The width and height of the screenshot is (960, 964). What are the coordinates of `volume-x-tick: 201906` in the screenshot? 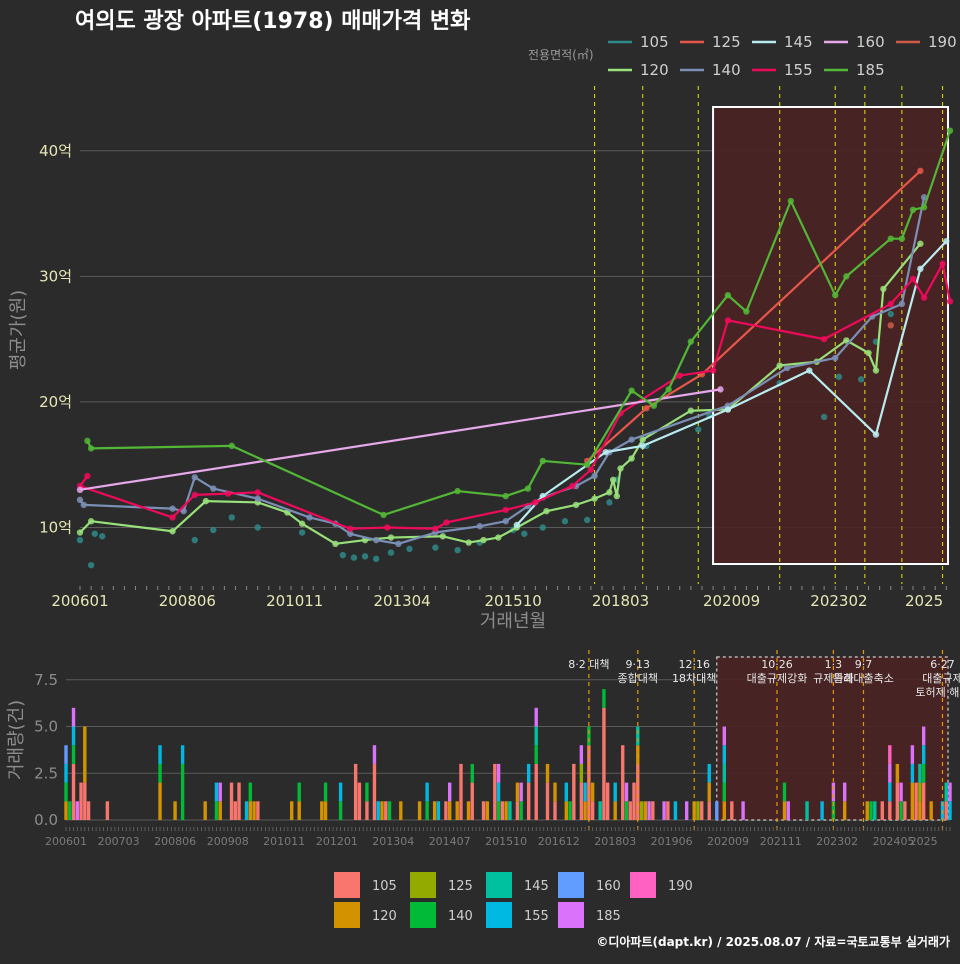 It's located at (672, 841).